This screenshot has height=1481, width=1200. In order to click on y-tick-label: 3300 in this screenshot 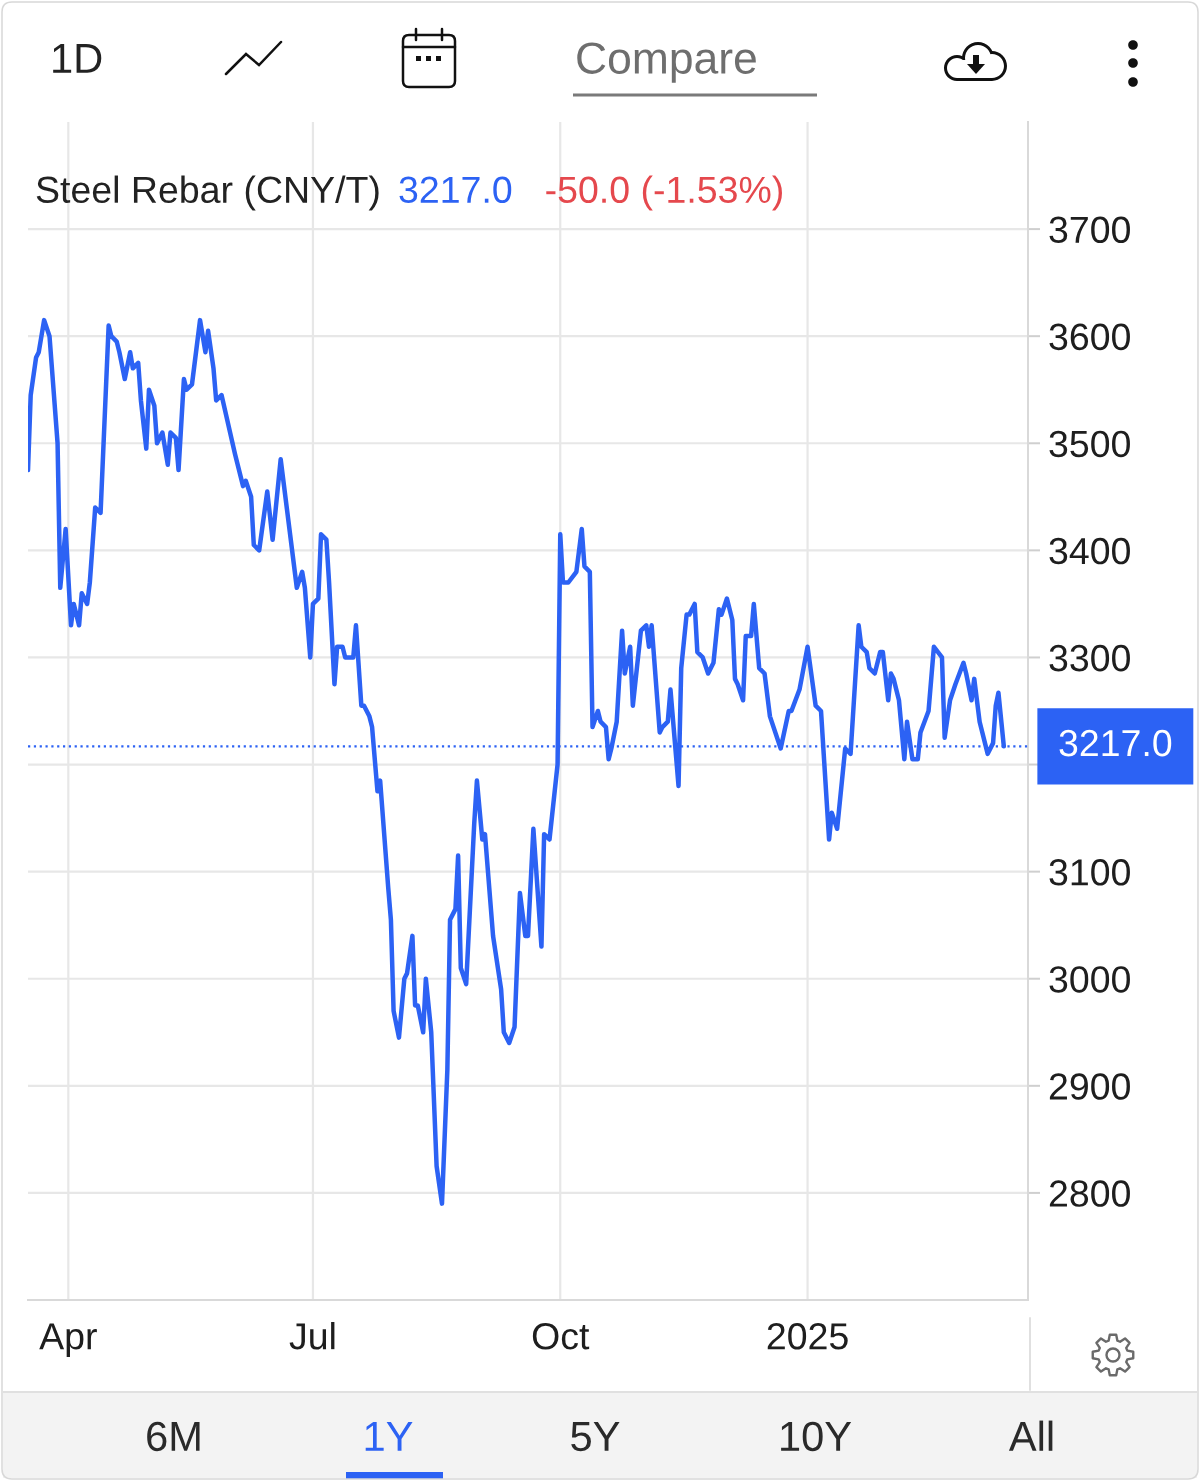, I will do `click(1089, 658)`.